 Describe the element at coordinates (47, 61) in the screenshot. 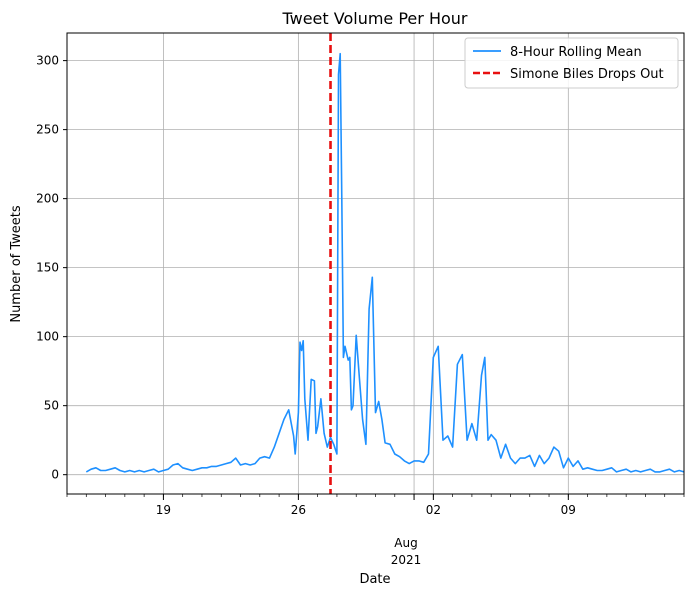

I see `y-tick-label: 300` at that location.